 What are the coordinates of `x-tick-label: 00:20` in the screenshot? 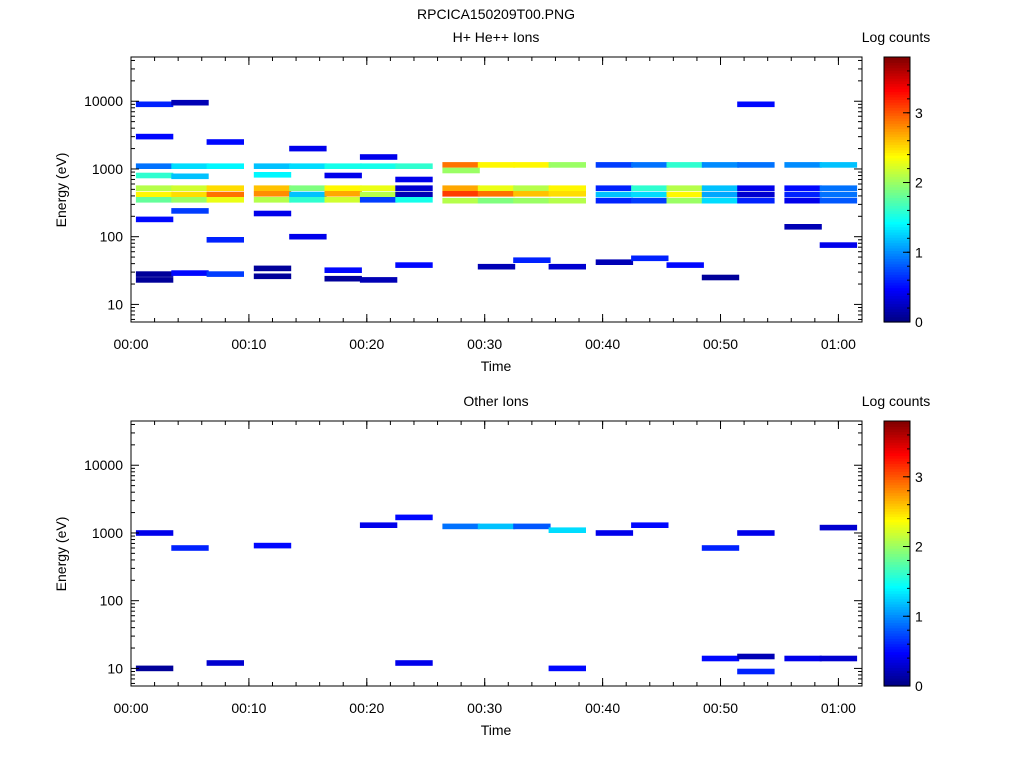 It's located at (366, 708).